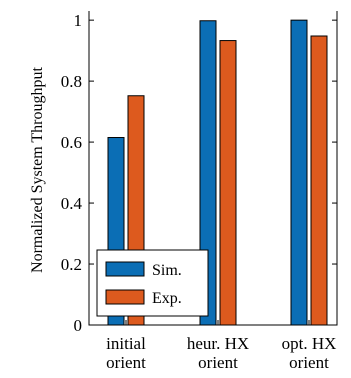 This screenshot has height=378, width=351. Describe the element at coordinates (72, 203) in the screenshot. I see `y-tick-label: 0.4` at that location.